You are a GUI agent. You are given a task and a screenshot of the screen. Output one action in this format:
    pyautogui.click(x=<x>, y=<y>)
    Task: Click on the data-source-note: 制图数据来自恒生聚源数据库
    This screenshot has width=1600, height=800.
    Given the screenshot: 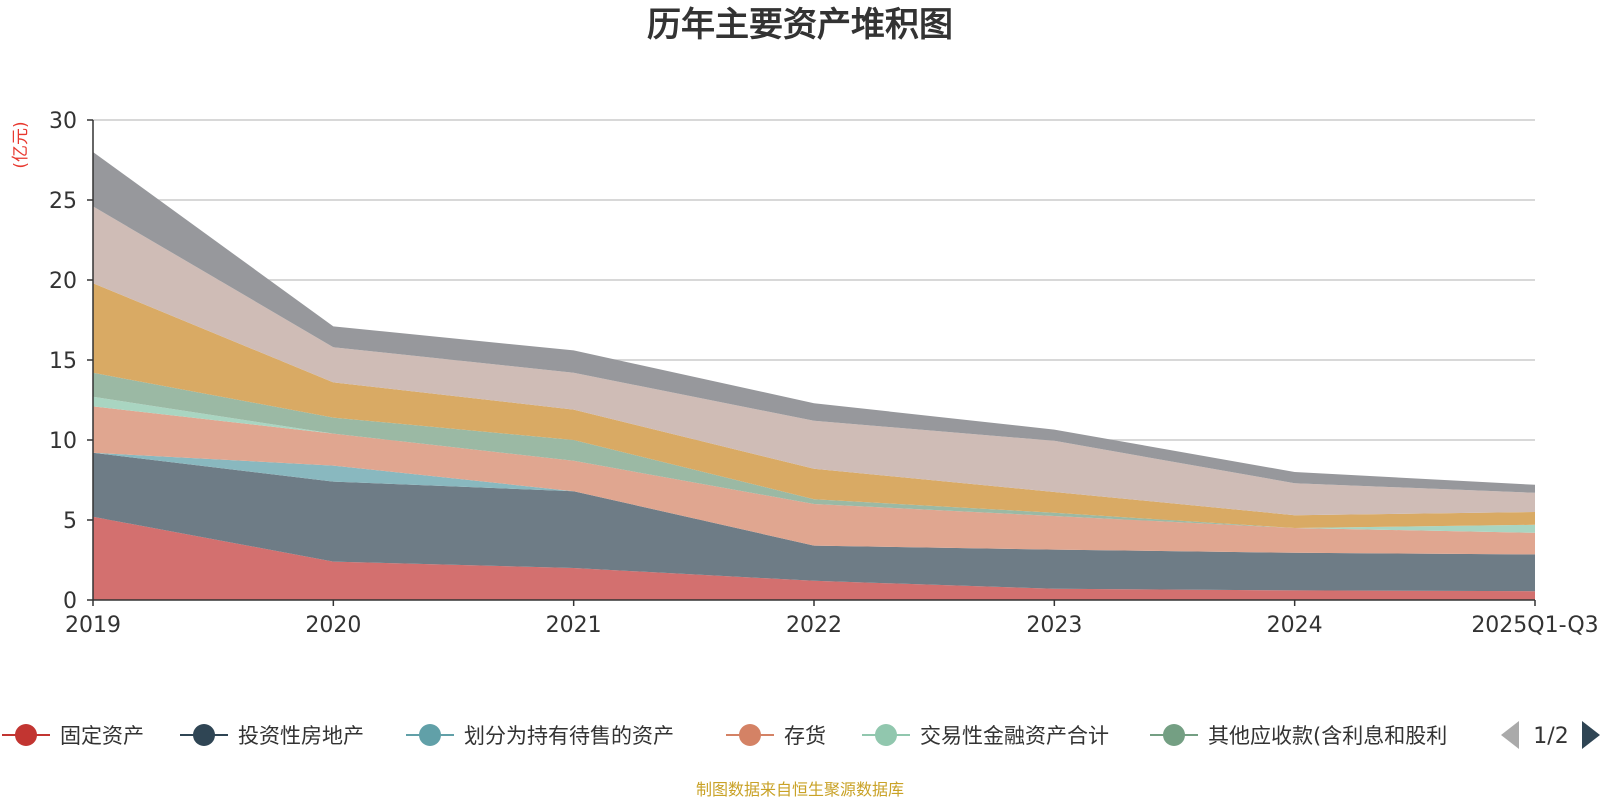 What is the action you would take?
    pyautogui.click(x=800, y=789)
    